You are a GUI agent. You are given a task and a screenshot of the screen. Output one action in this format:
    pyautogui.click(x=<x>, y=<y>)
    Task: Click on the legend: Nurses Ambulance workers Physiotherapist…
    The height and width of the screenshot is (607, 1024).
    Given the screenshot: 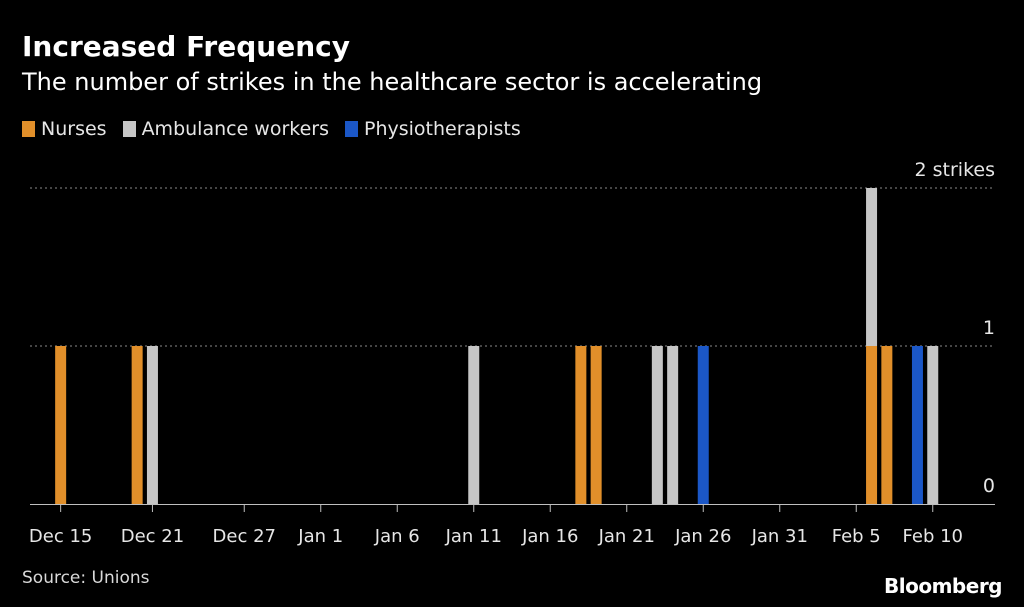 What is the action you would take?
    pyautogui.click(x=279, y=129)
    